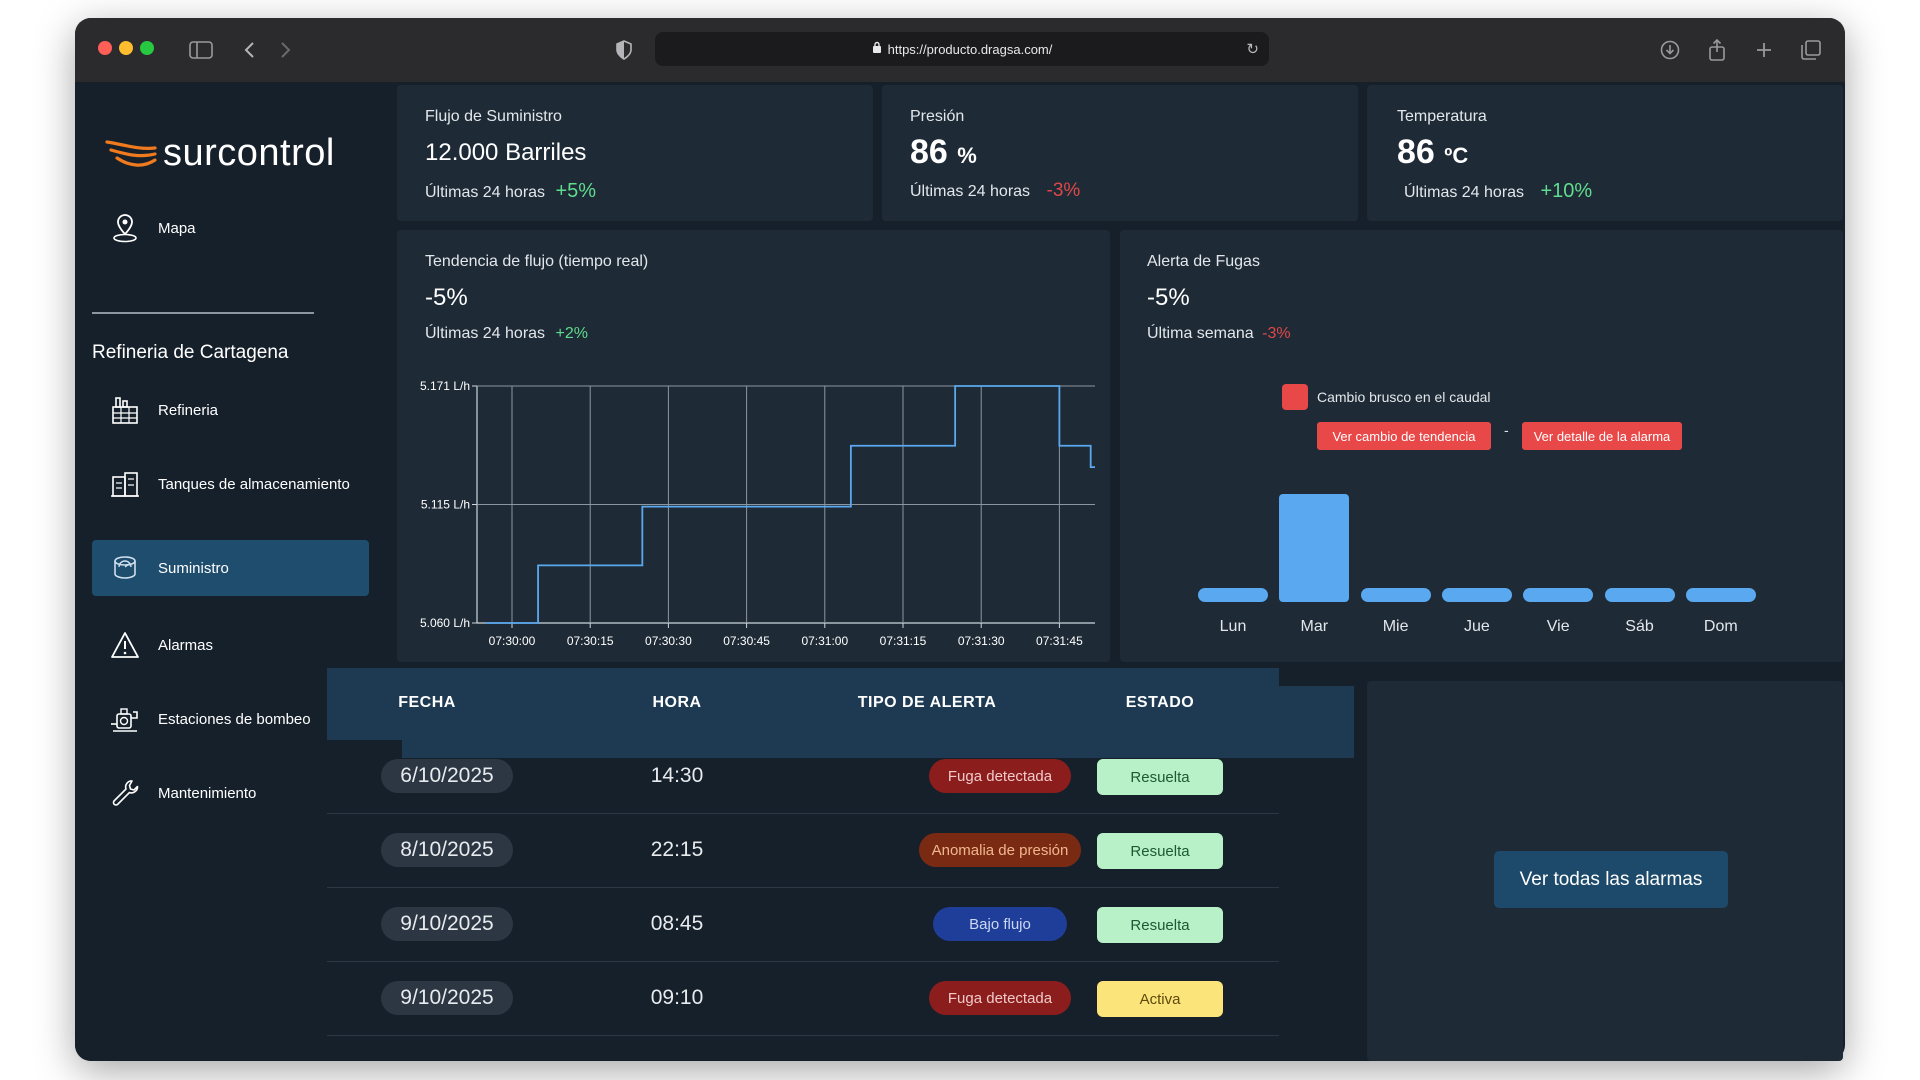  I want to click on view-alarm-detail-button: Ver detalle de la alarma, so click(1602, 436).